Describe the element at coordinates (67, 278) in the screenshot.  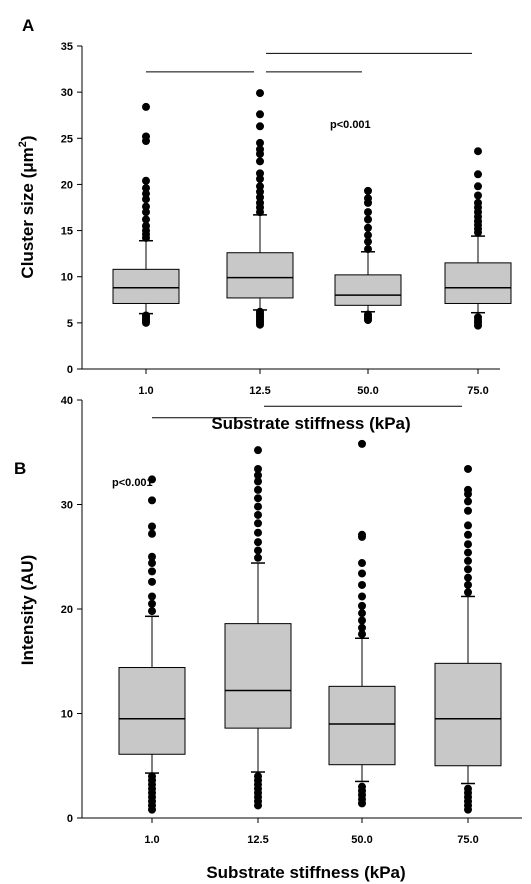
I see `panel-a-y-tick-label: 10` at that location.